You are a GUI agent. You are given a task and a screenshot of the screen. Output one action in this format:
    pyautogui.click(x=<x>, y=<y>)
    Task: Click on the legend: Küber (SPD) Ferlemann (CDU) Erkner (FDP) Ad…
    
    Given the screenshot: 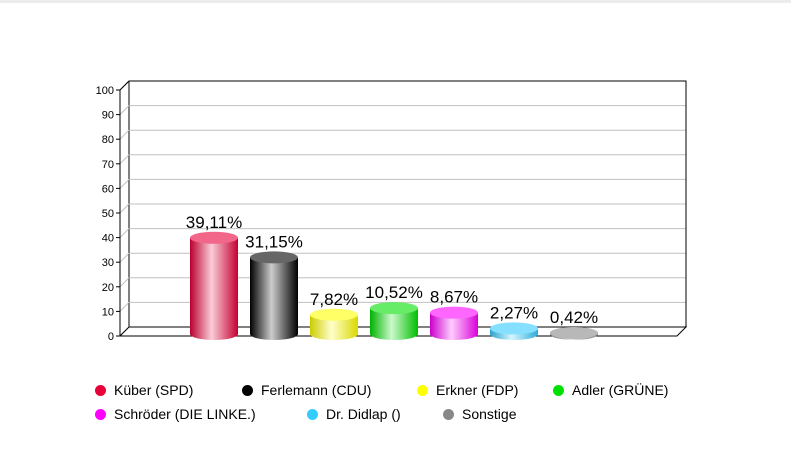 What is the action you would take?
    pyautogui.click(x=415, y=402)
    